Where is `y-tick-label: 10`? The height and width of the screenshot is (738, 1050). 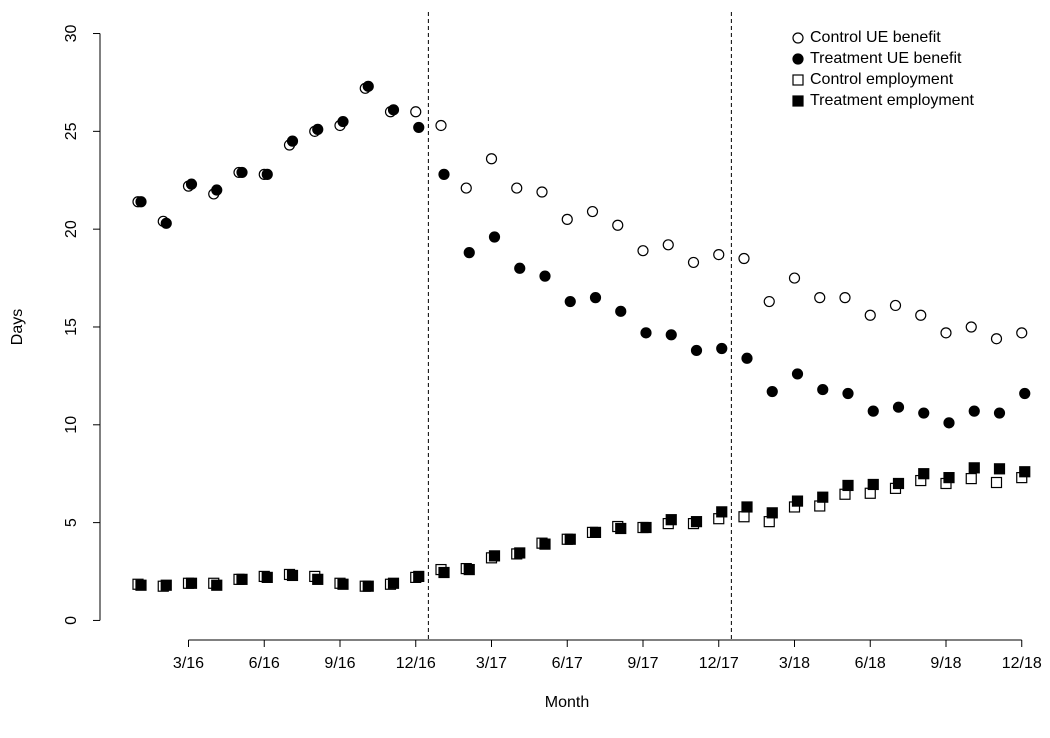 y-tick-label: 10 is located at coordinates (71, 425).